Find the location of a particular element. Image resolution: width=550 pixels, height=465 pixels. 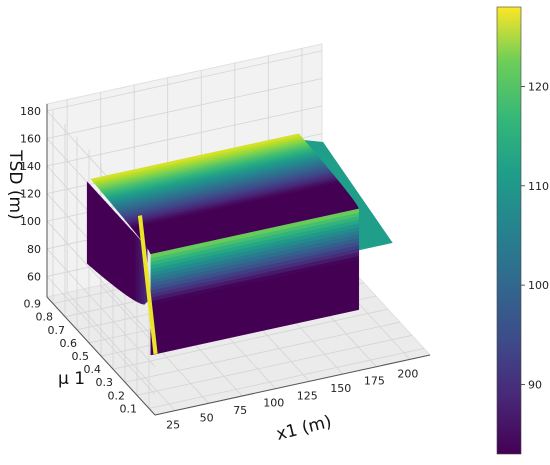

z-tick-label: 120 is located at coordinates (30, 194).